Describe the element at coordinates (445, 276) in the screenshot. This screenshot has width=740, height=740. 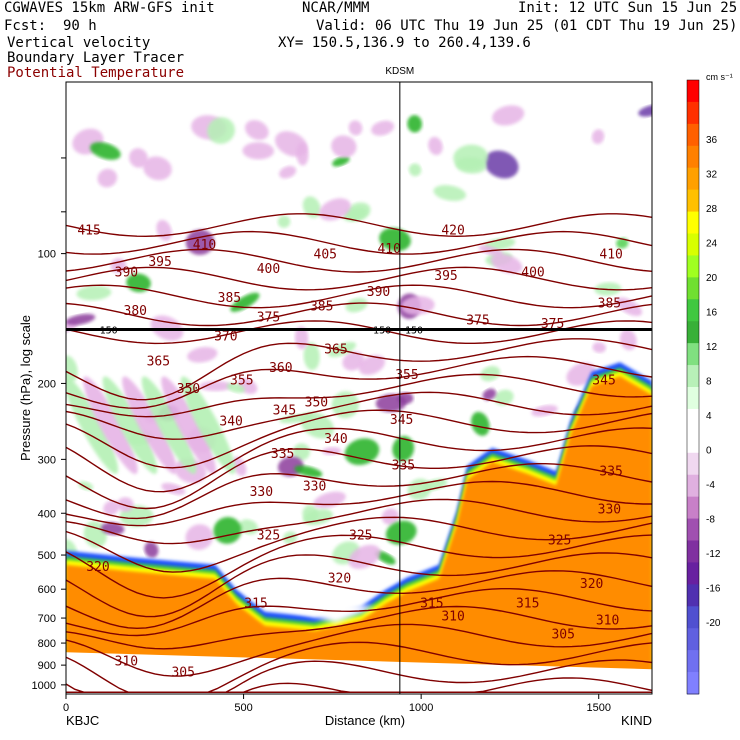
I see `theta-label: 395` at that location.